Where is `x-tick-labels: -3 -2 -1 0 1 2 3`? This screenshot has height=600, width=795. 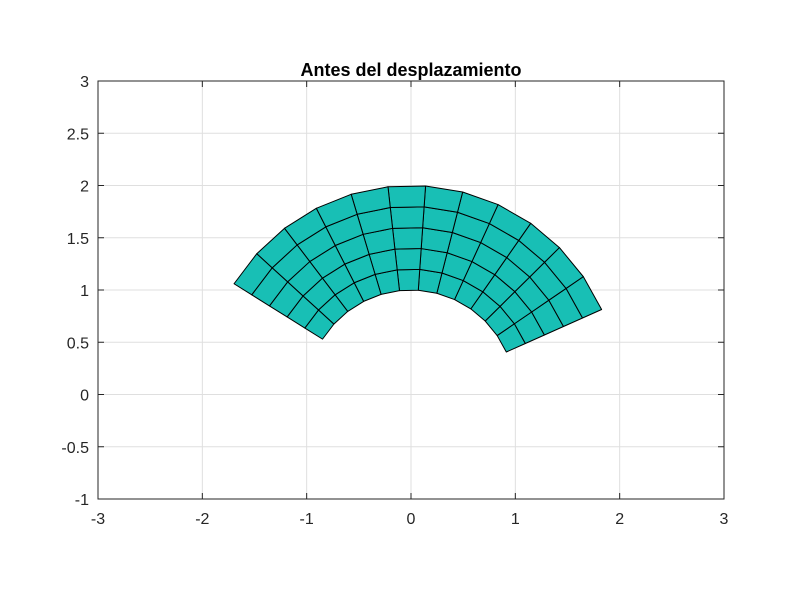 x-tick-labels: -3 -2 -1 0 1 2 3 is located at coordinates (410, 519).